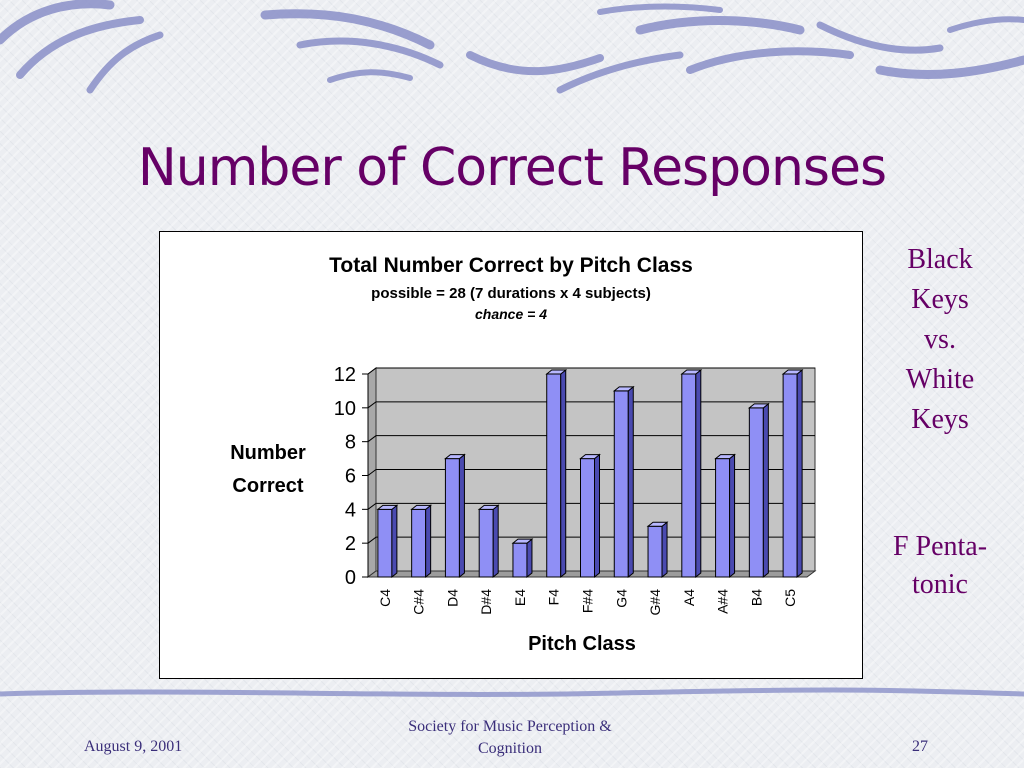 The image size is (1024, 768). What do you see at coordinates (723, 601) in the screenshot?
I see `x-tick-label: A#4` at bounding box center [723, 601].